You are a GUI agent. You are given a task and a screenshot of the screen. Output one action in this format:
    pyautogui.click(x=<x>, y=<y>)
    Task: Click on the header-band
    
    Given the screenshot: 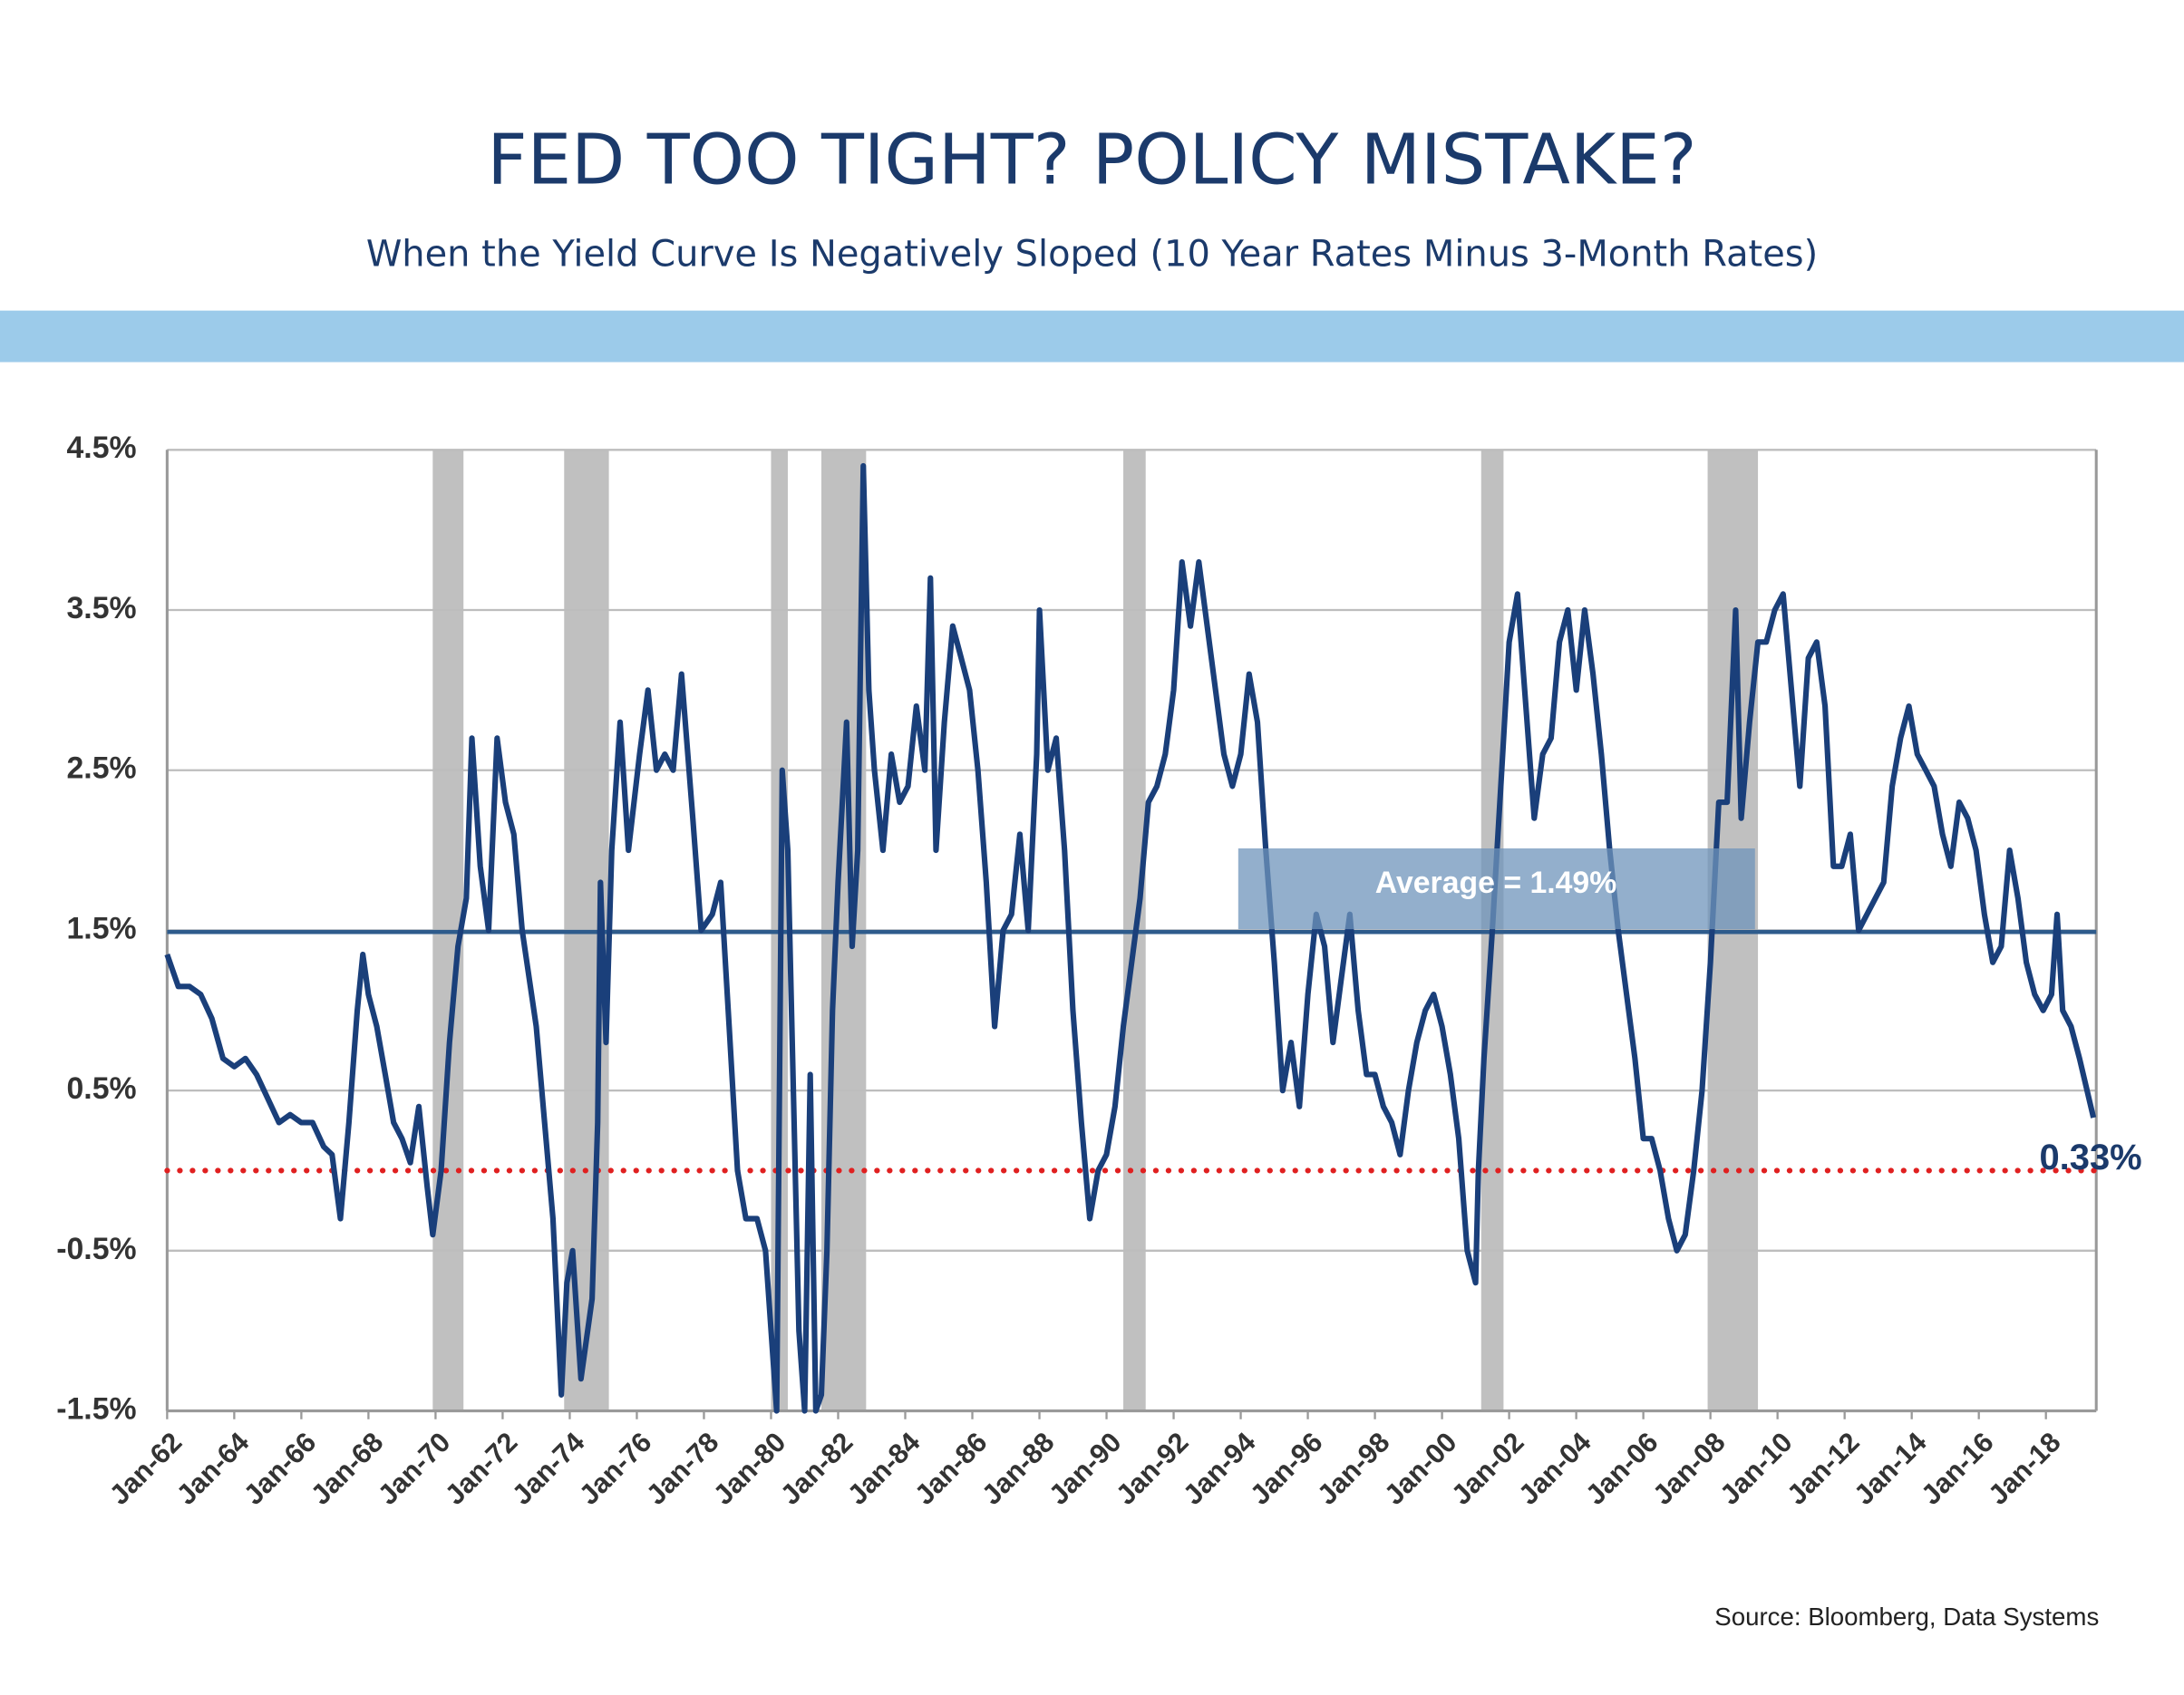 What is the action you would take?
    pyautogui.click(x=1092, y=336)
    